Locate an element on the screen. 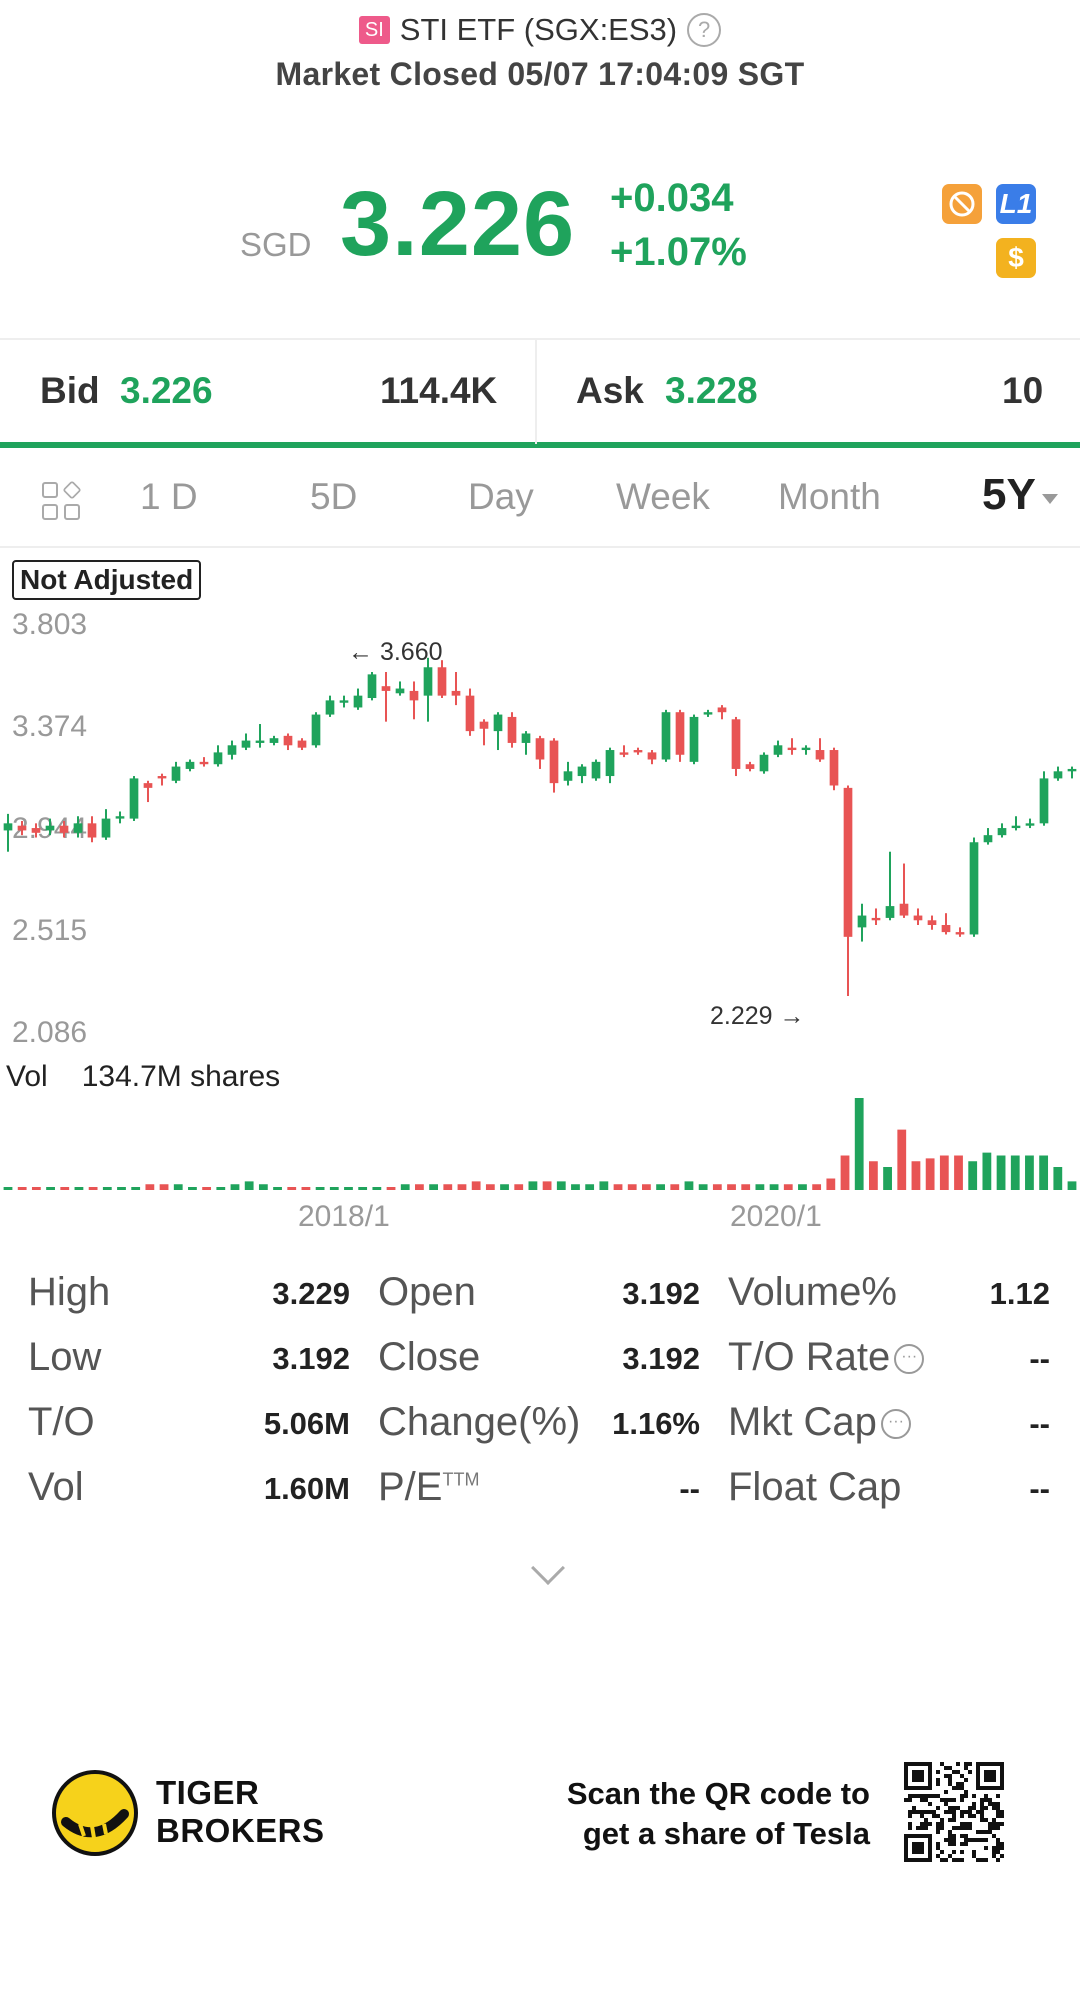  help-icon: ? is located at coordinates (704, 30).